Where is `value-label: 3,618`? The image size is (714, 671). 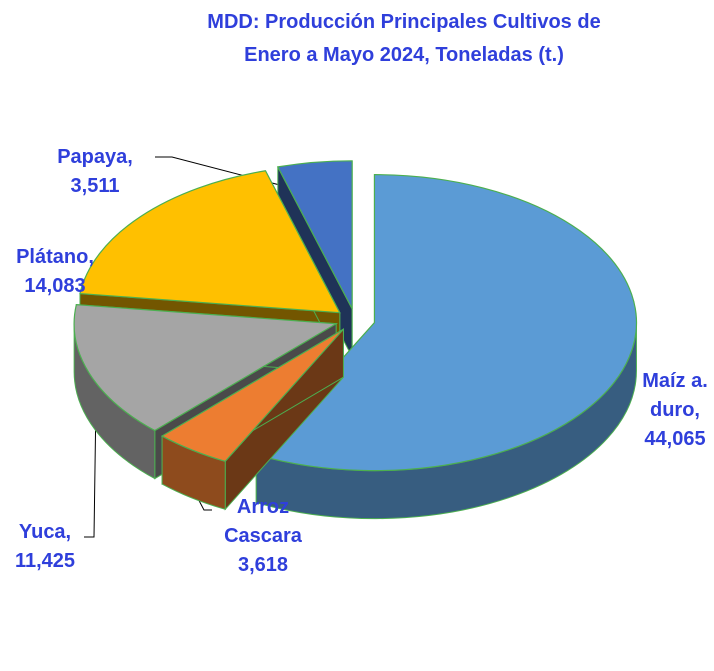
value-label: 3,618 is located at coordinates (263, 565).